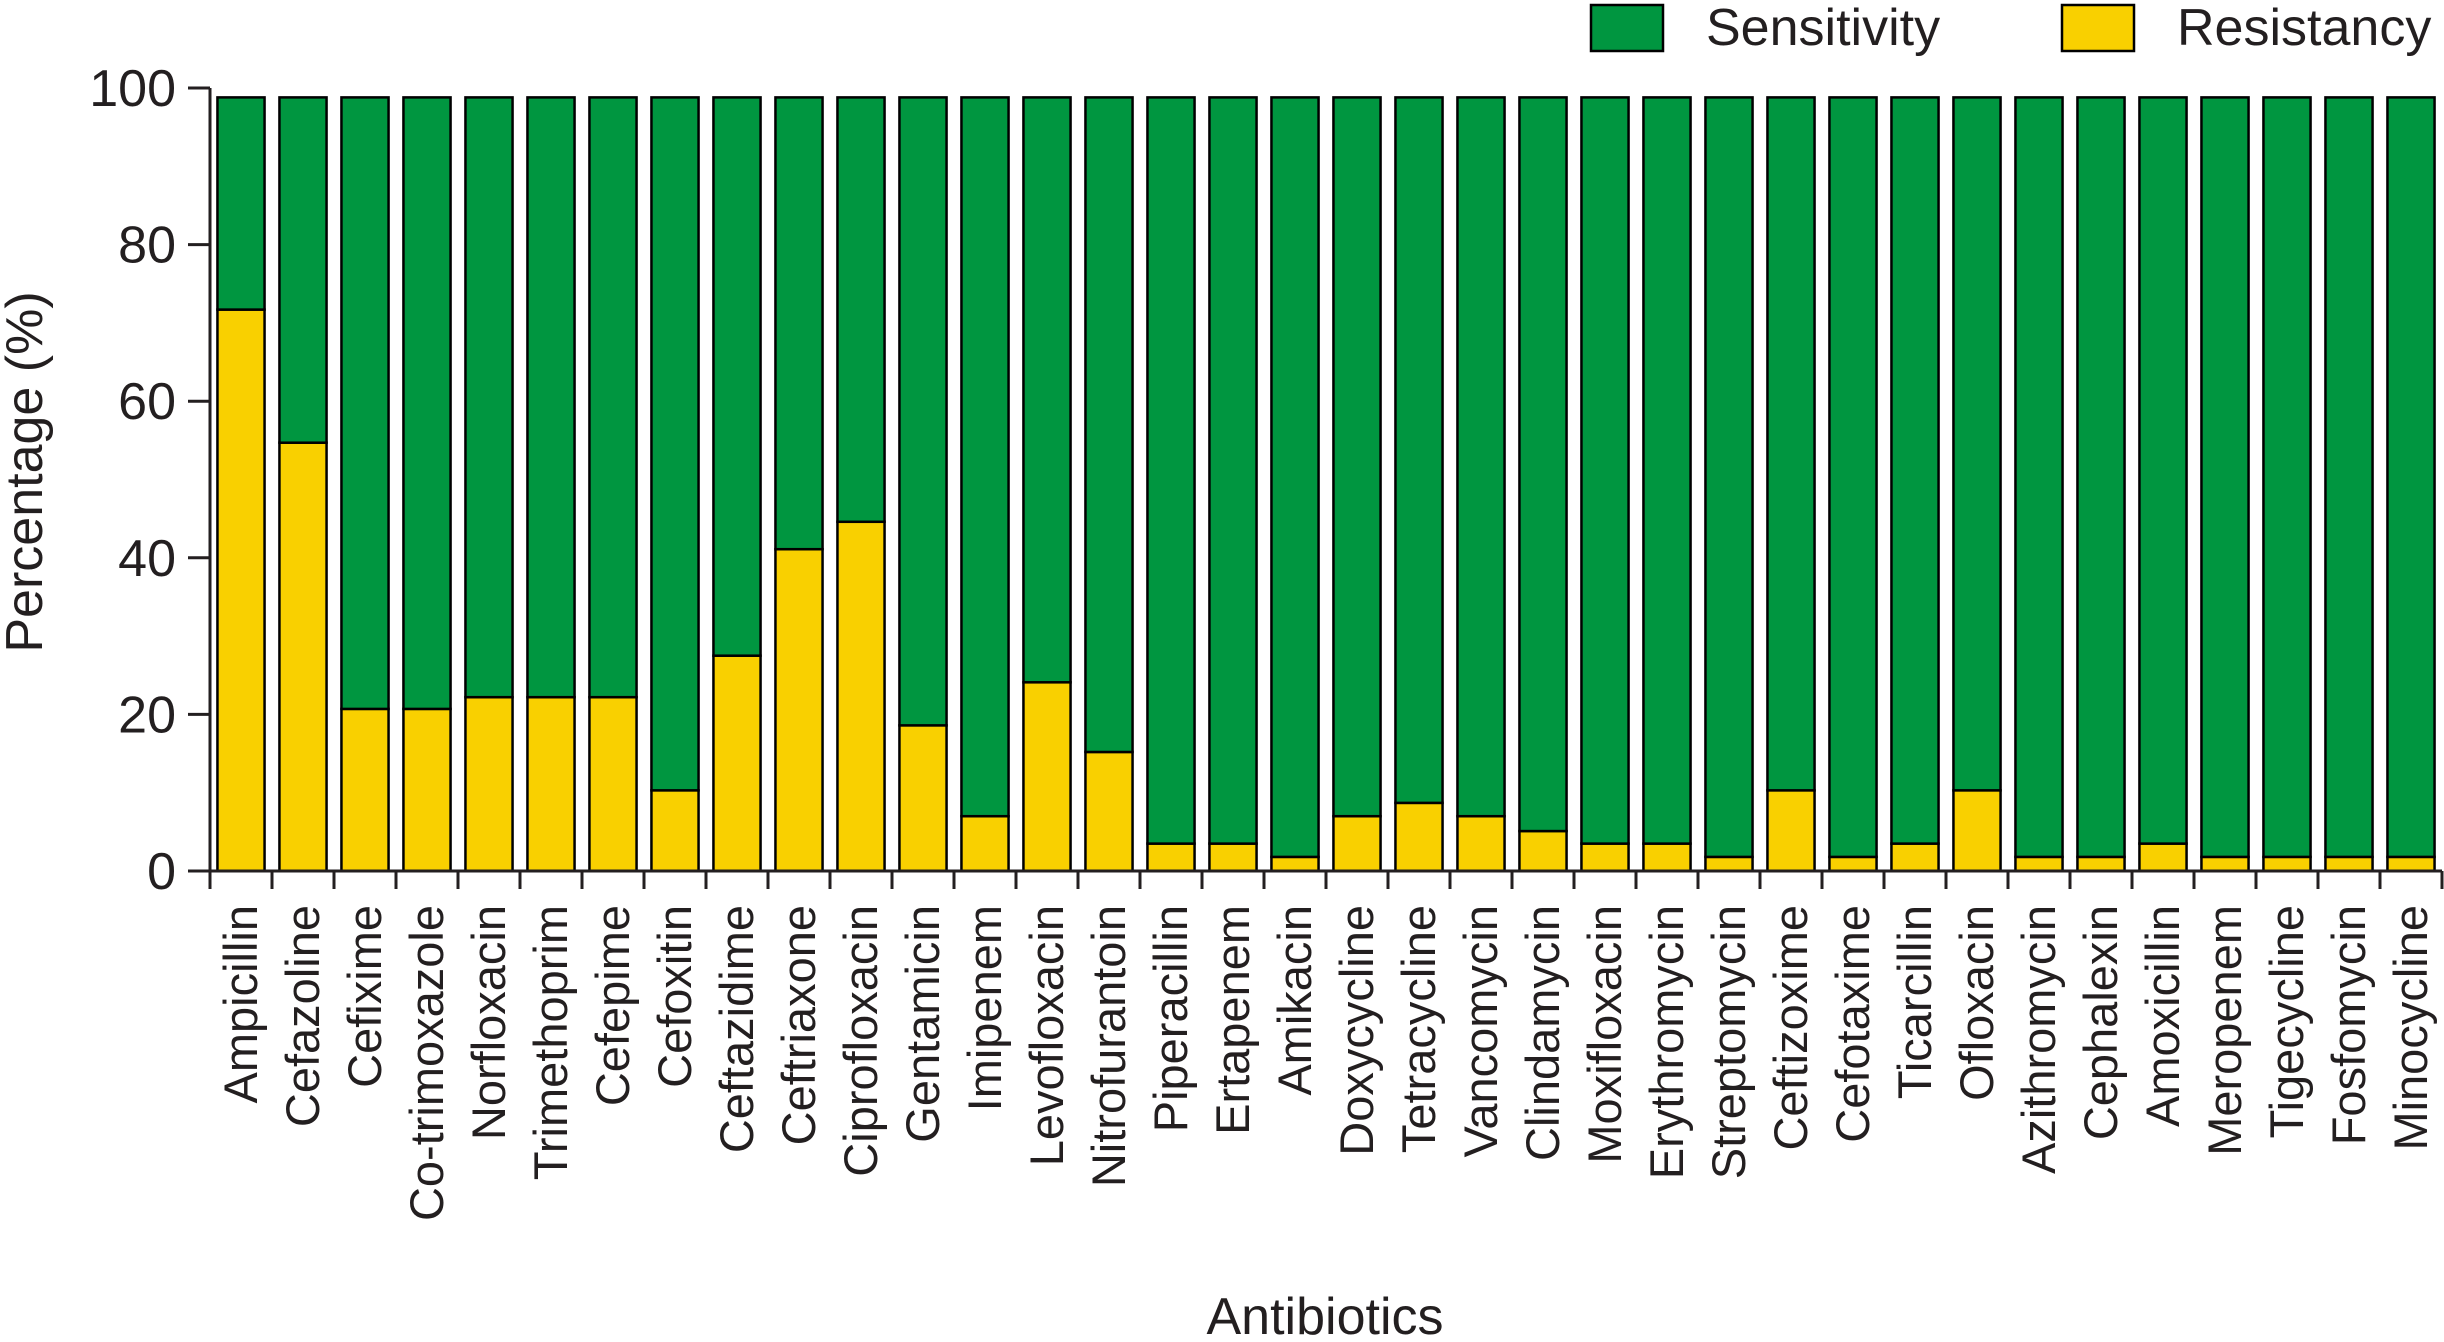 The image size is (2444, 1342). I want to click on x-category-label: Cefotaxime, so click(1852, 1024).